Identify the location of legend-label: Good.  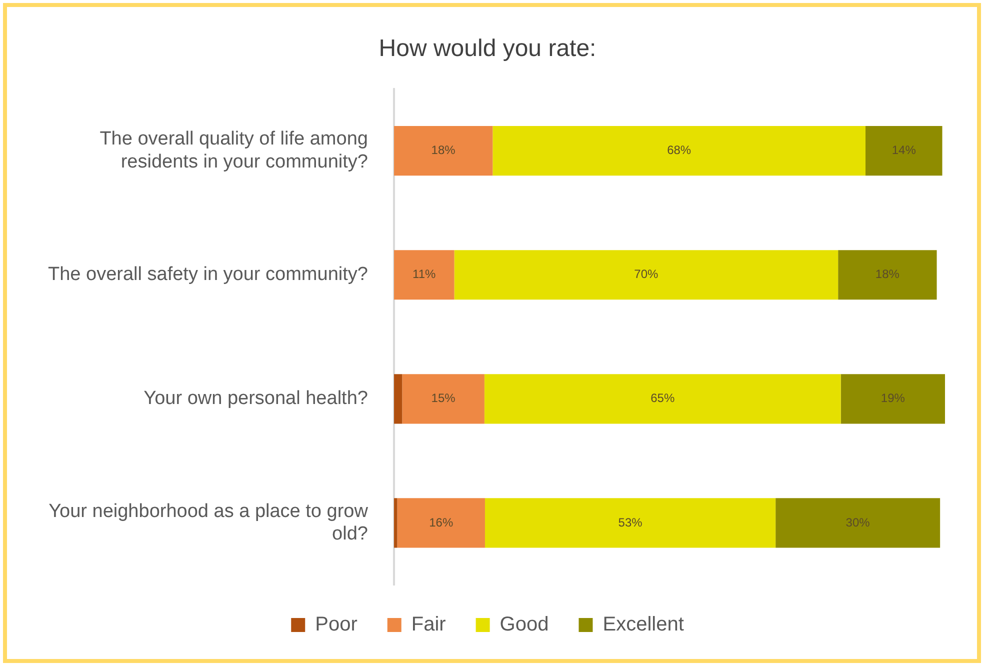
(524, 625).